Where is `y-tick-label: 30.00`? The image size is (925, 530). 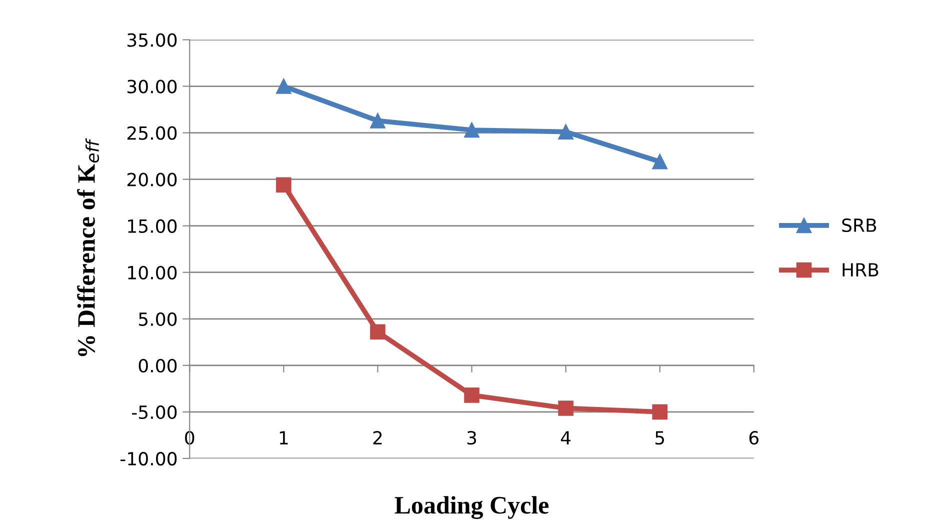 y-tick-label: 30.00 is located at coordinates (152, 87).